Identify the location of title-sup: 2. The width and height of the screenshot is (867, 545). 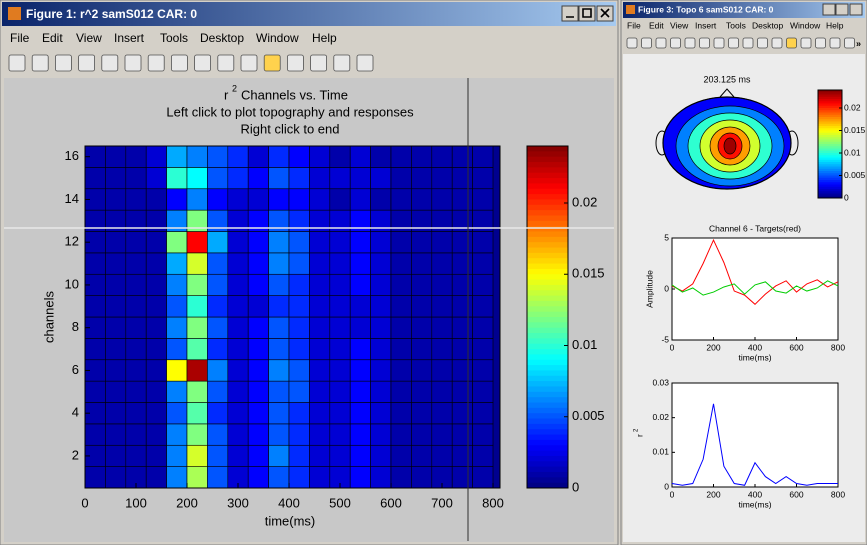
(234, 88).